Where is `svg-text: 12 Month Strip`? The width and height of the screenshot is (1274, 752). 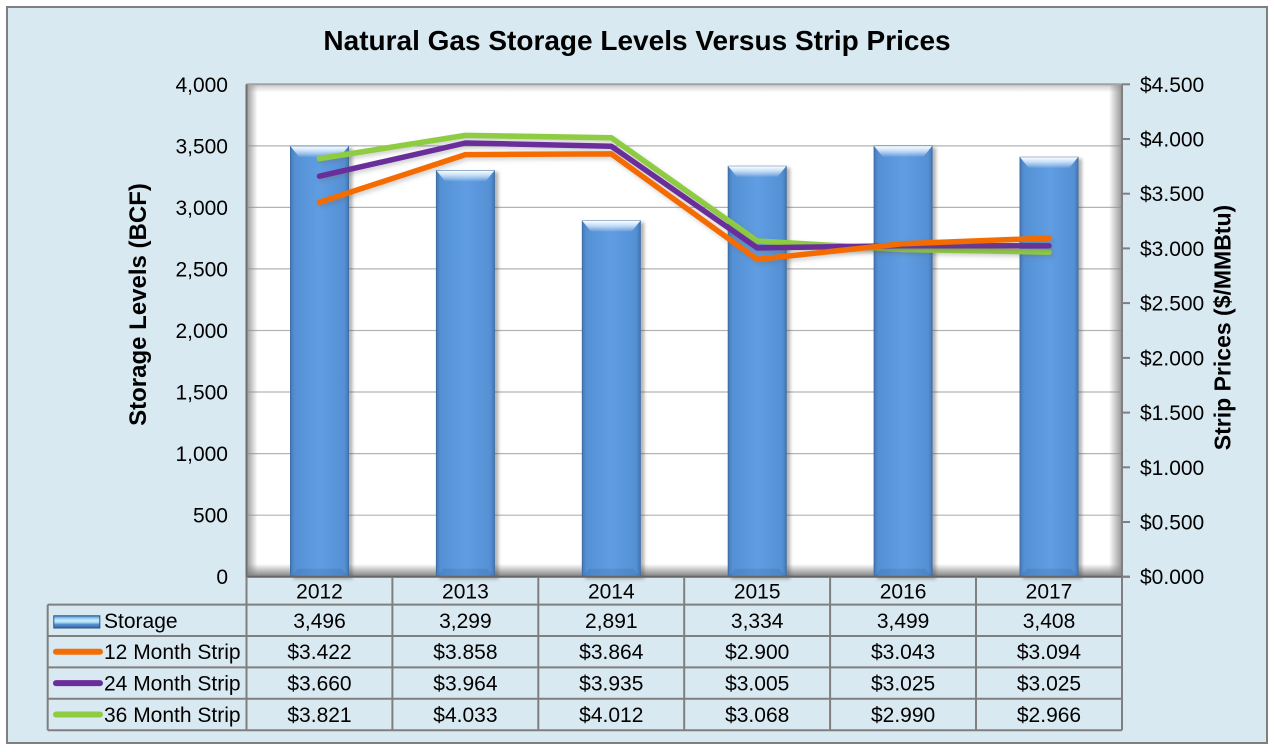 svg-text: 12 Month Strip is located at coordinates (172, 652).